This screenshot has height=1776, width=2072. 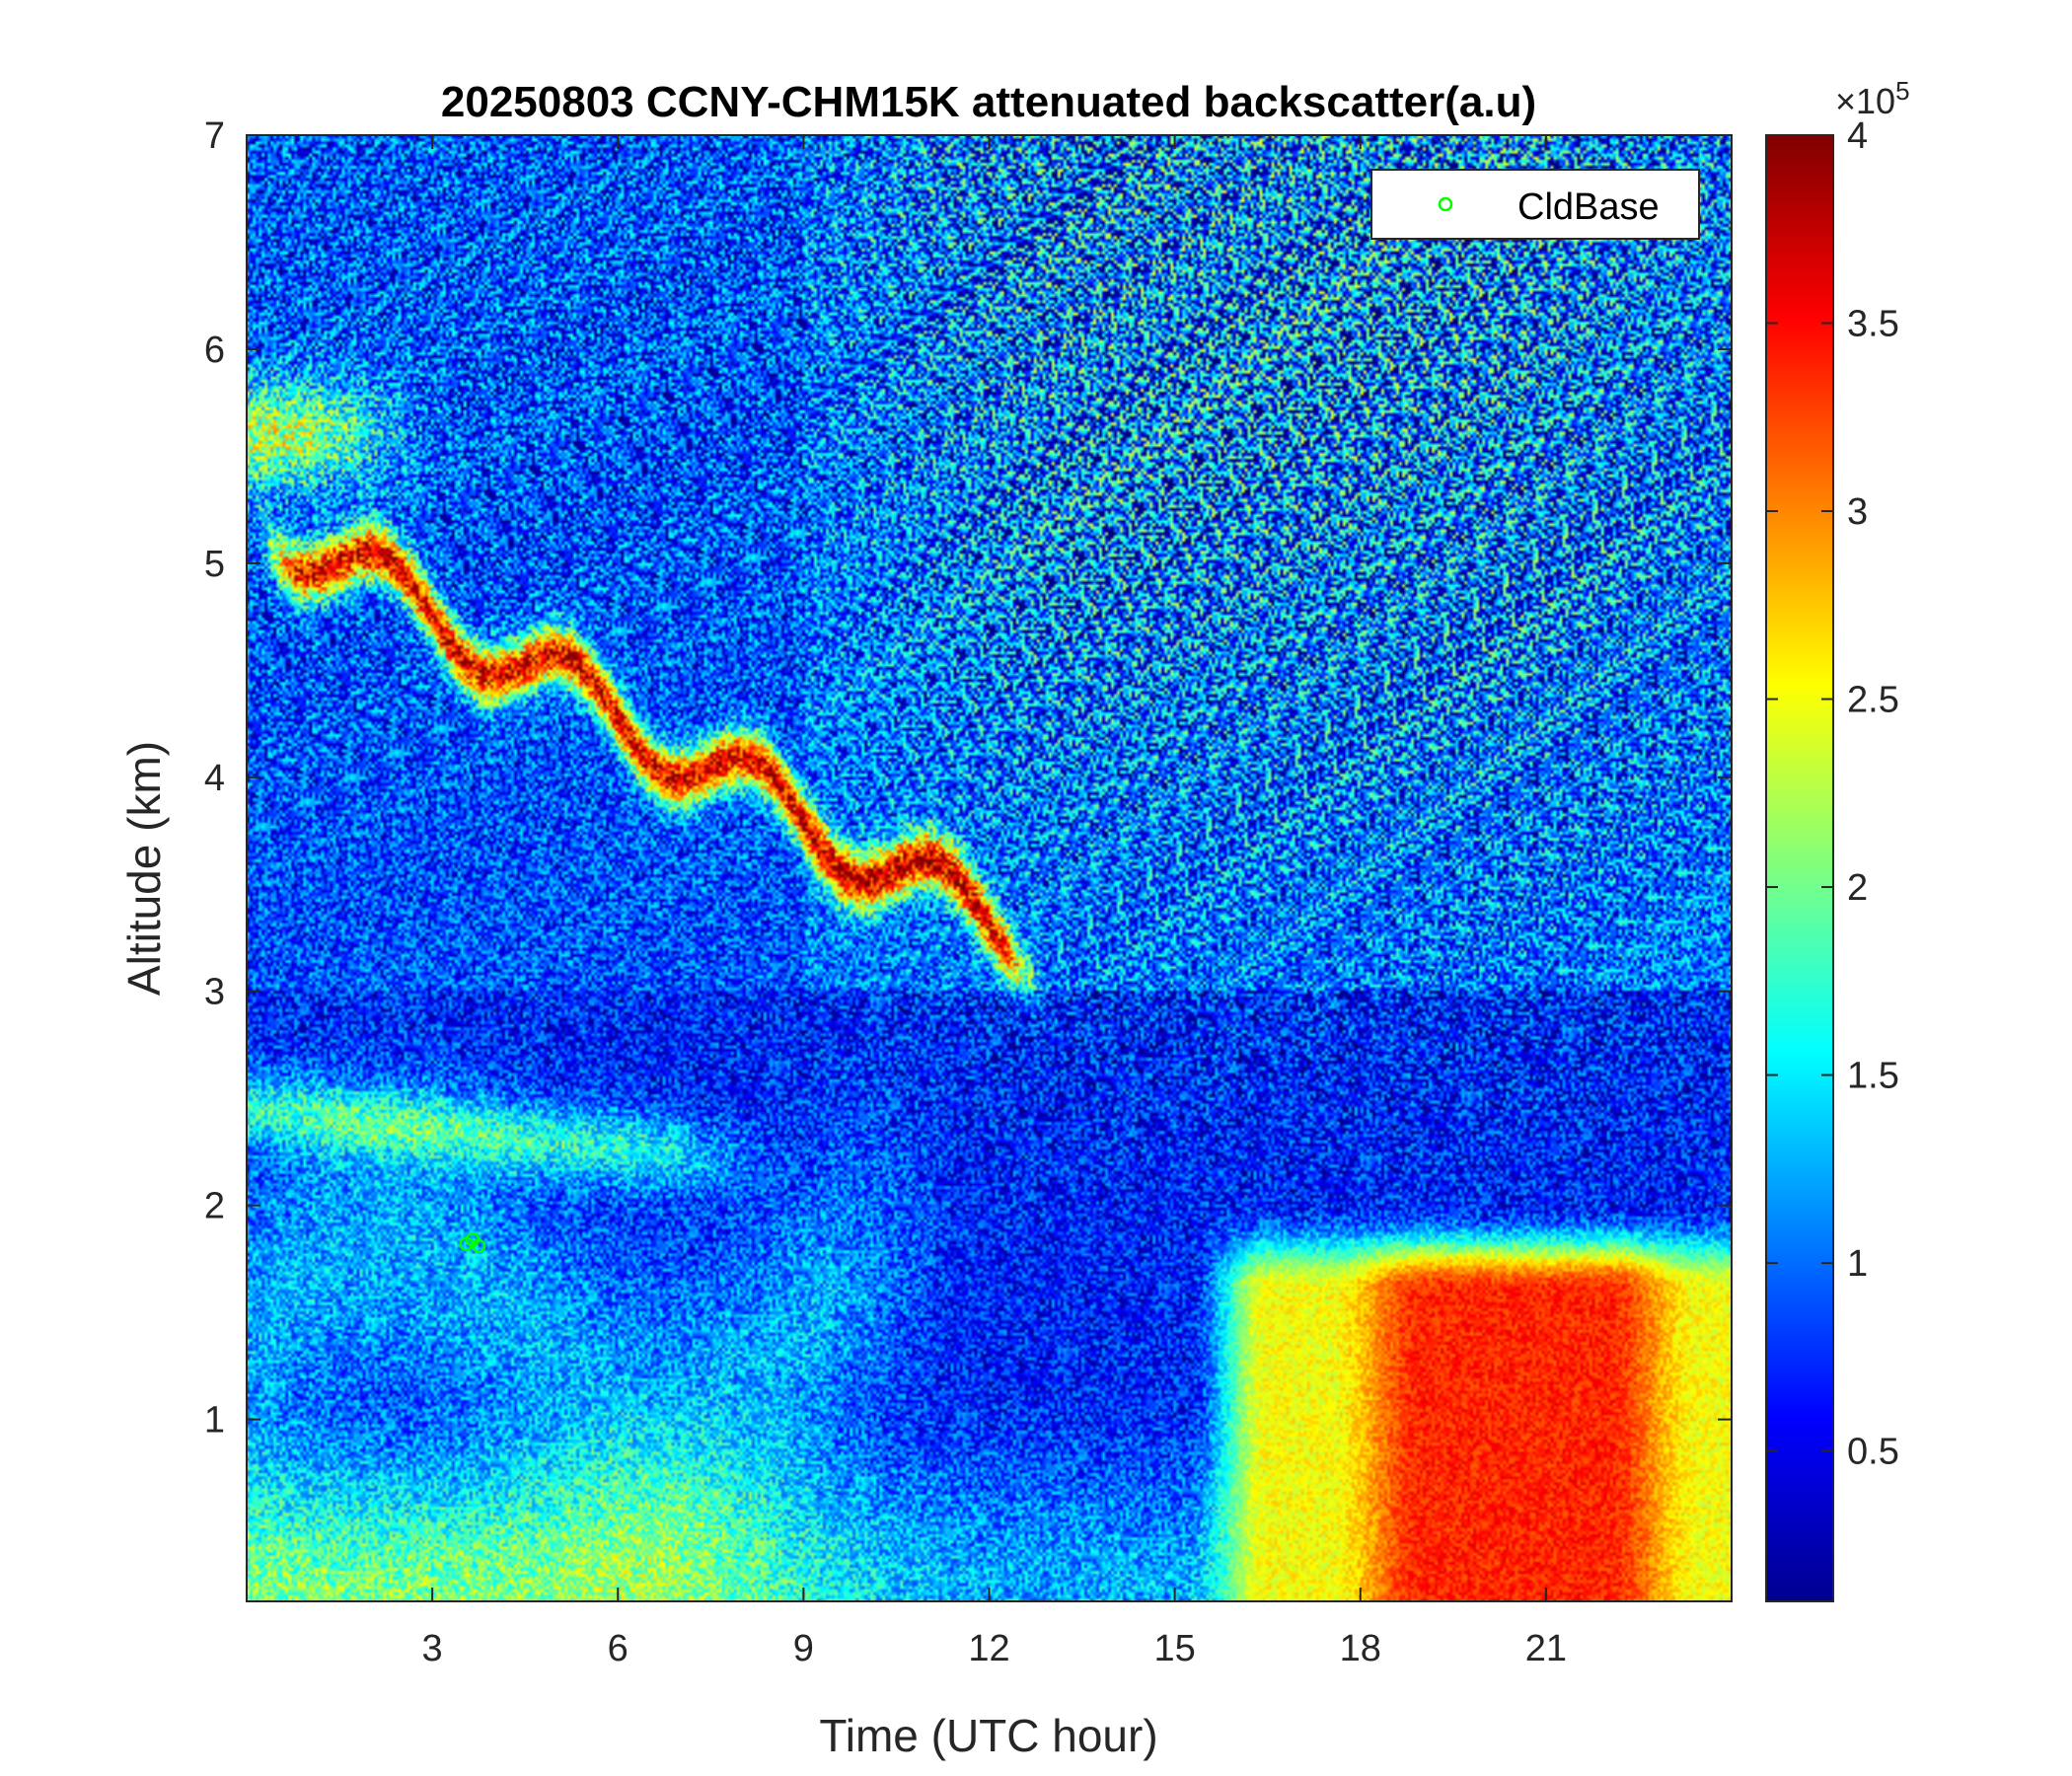 What do you see at coordinates (618, 1648) in the screenshot?
I see `x-tick-label: 6` at bounding box center [618, 1648].